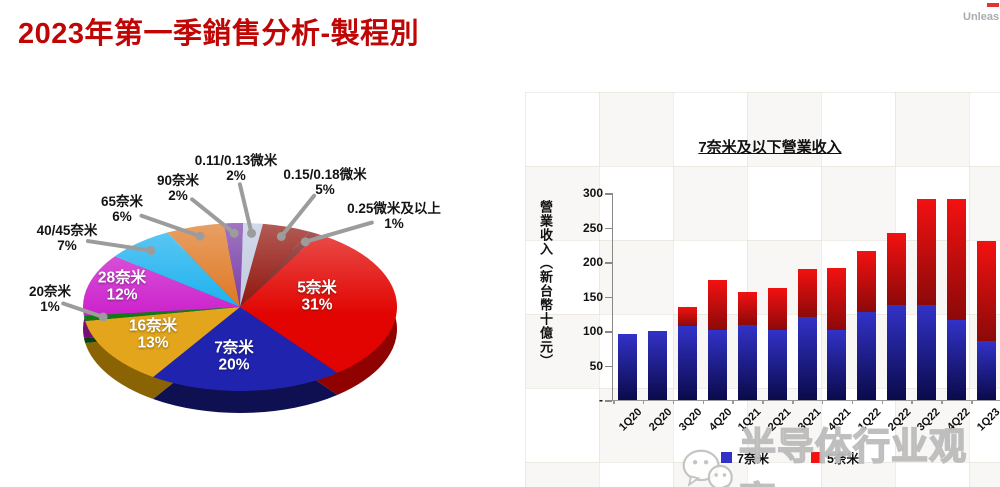 The height and width of the screenshot is (487, 1000). I want to click on pie-slice-percent: 6%, so click(122, 216).